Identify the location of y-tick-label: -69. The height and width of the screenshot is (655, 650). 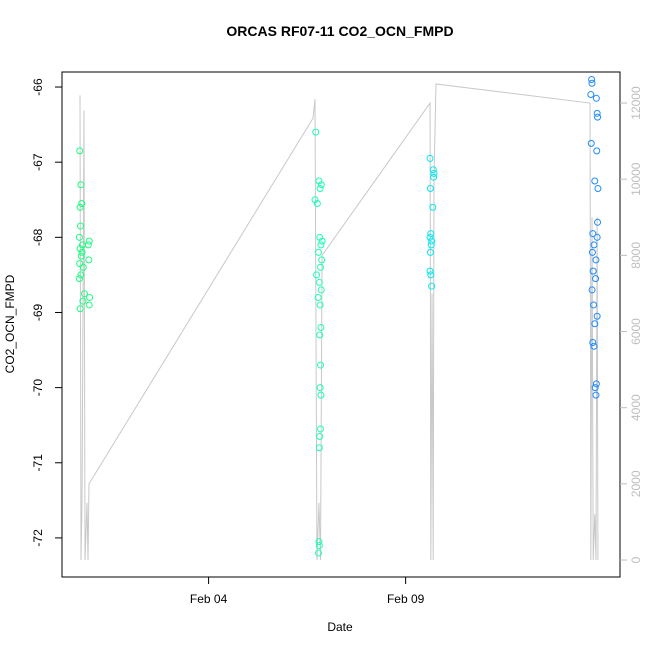
(38, 312).